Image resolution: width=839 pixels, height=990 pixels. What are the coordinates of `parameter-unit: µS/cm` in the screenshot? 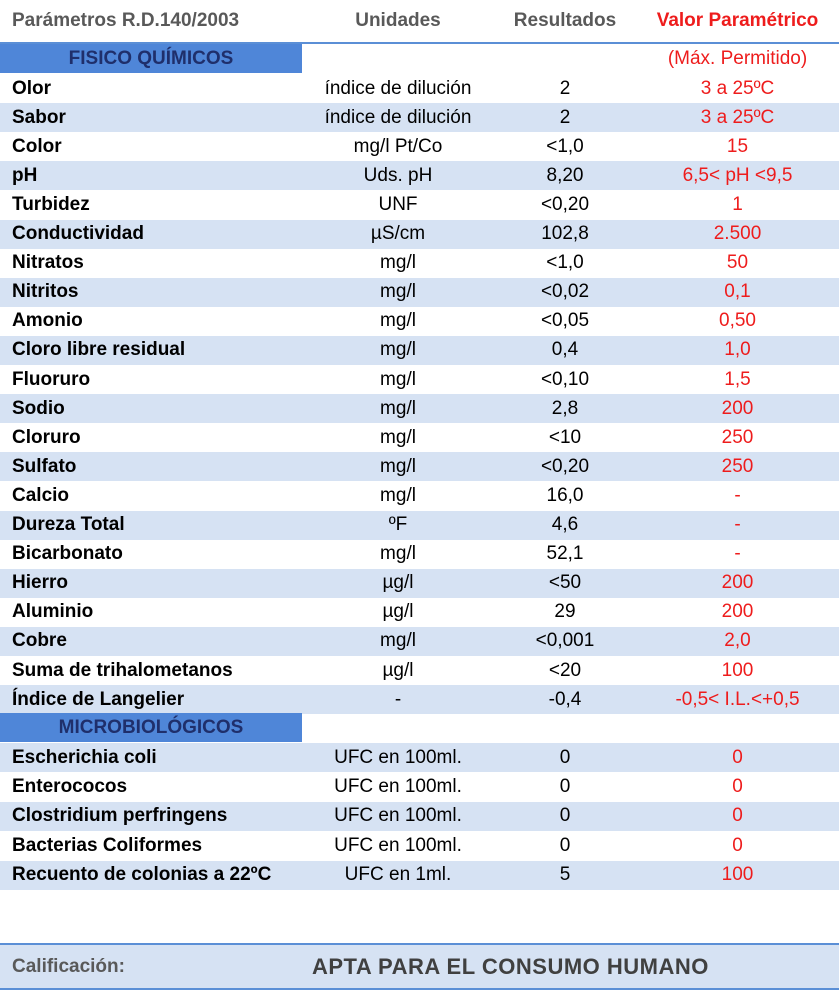 It's located at (398, 234).